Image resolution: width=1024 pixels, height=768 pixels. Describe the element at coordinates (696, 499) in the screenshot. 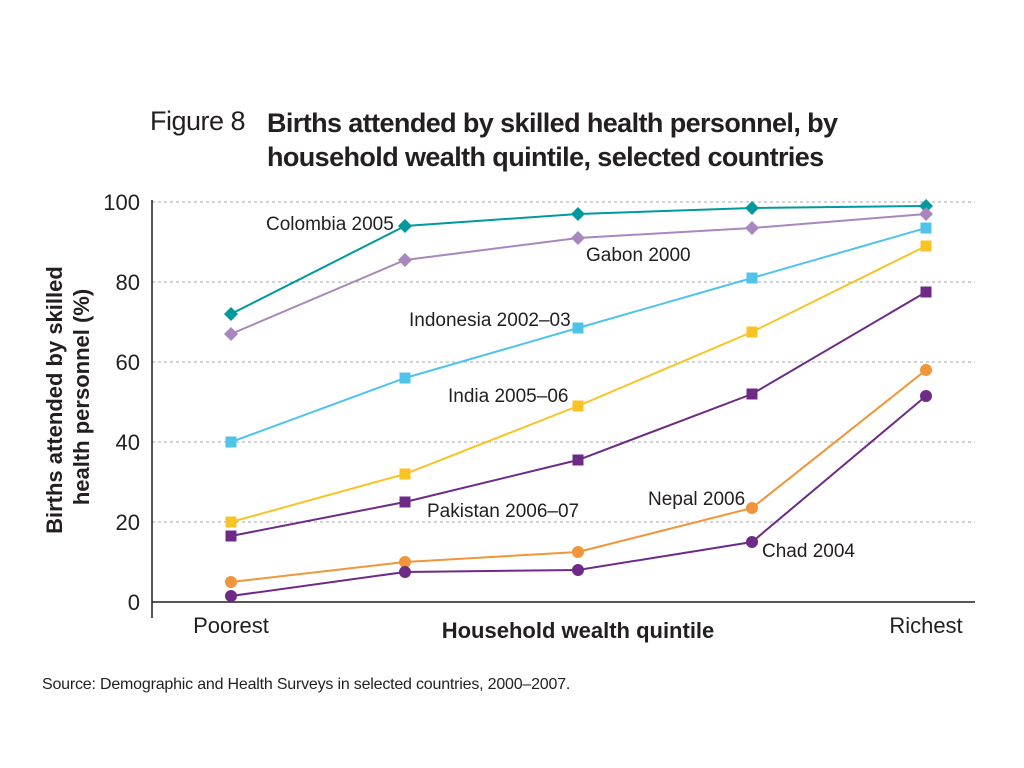

I see `series-label: Nepal 2006` at that location.